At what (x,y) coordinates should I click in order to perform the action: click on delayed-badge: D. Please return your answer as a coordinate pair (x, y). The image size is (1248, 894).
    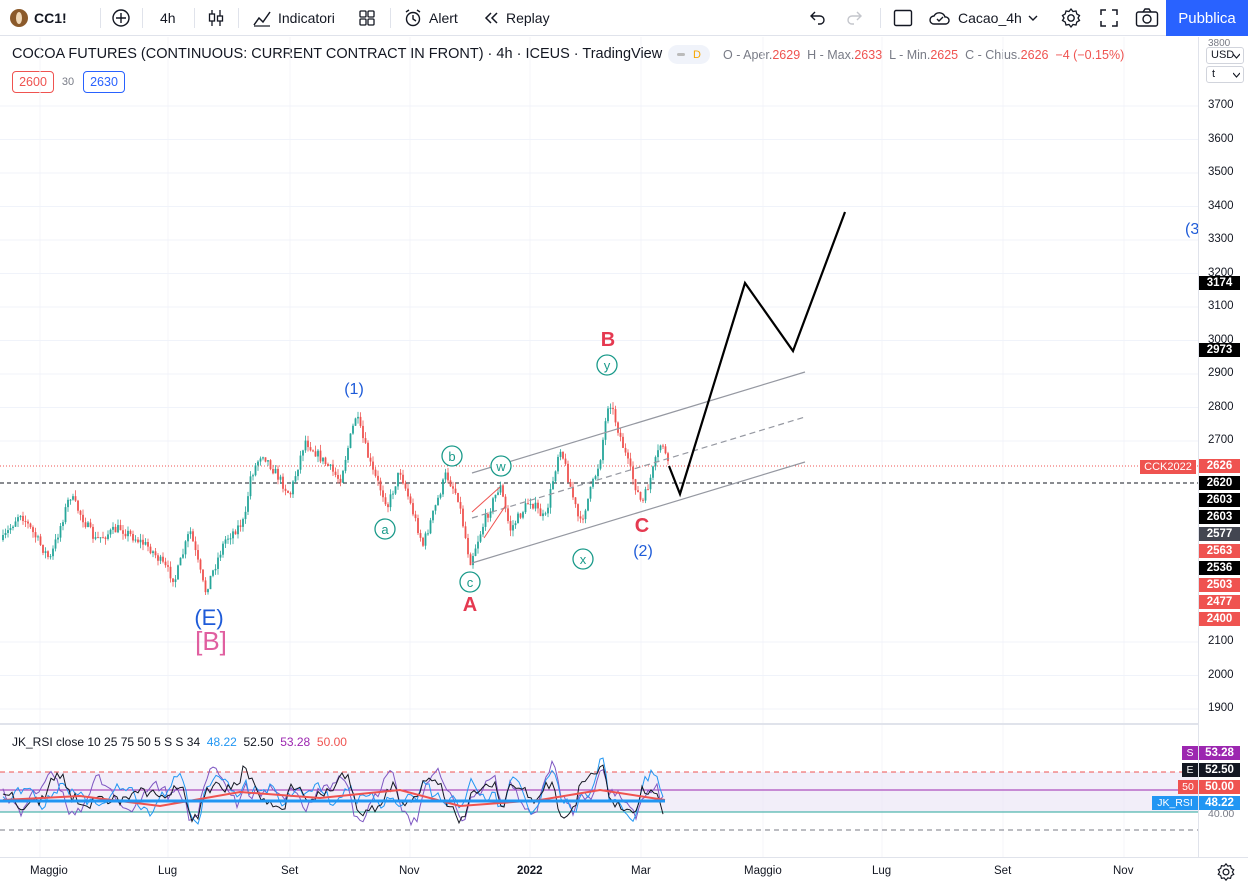
    Looking at the image, I should click on (689, 54).